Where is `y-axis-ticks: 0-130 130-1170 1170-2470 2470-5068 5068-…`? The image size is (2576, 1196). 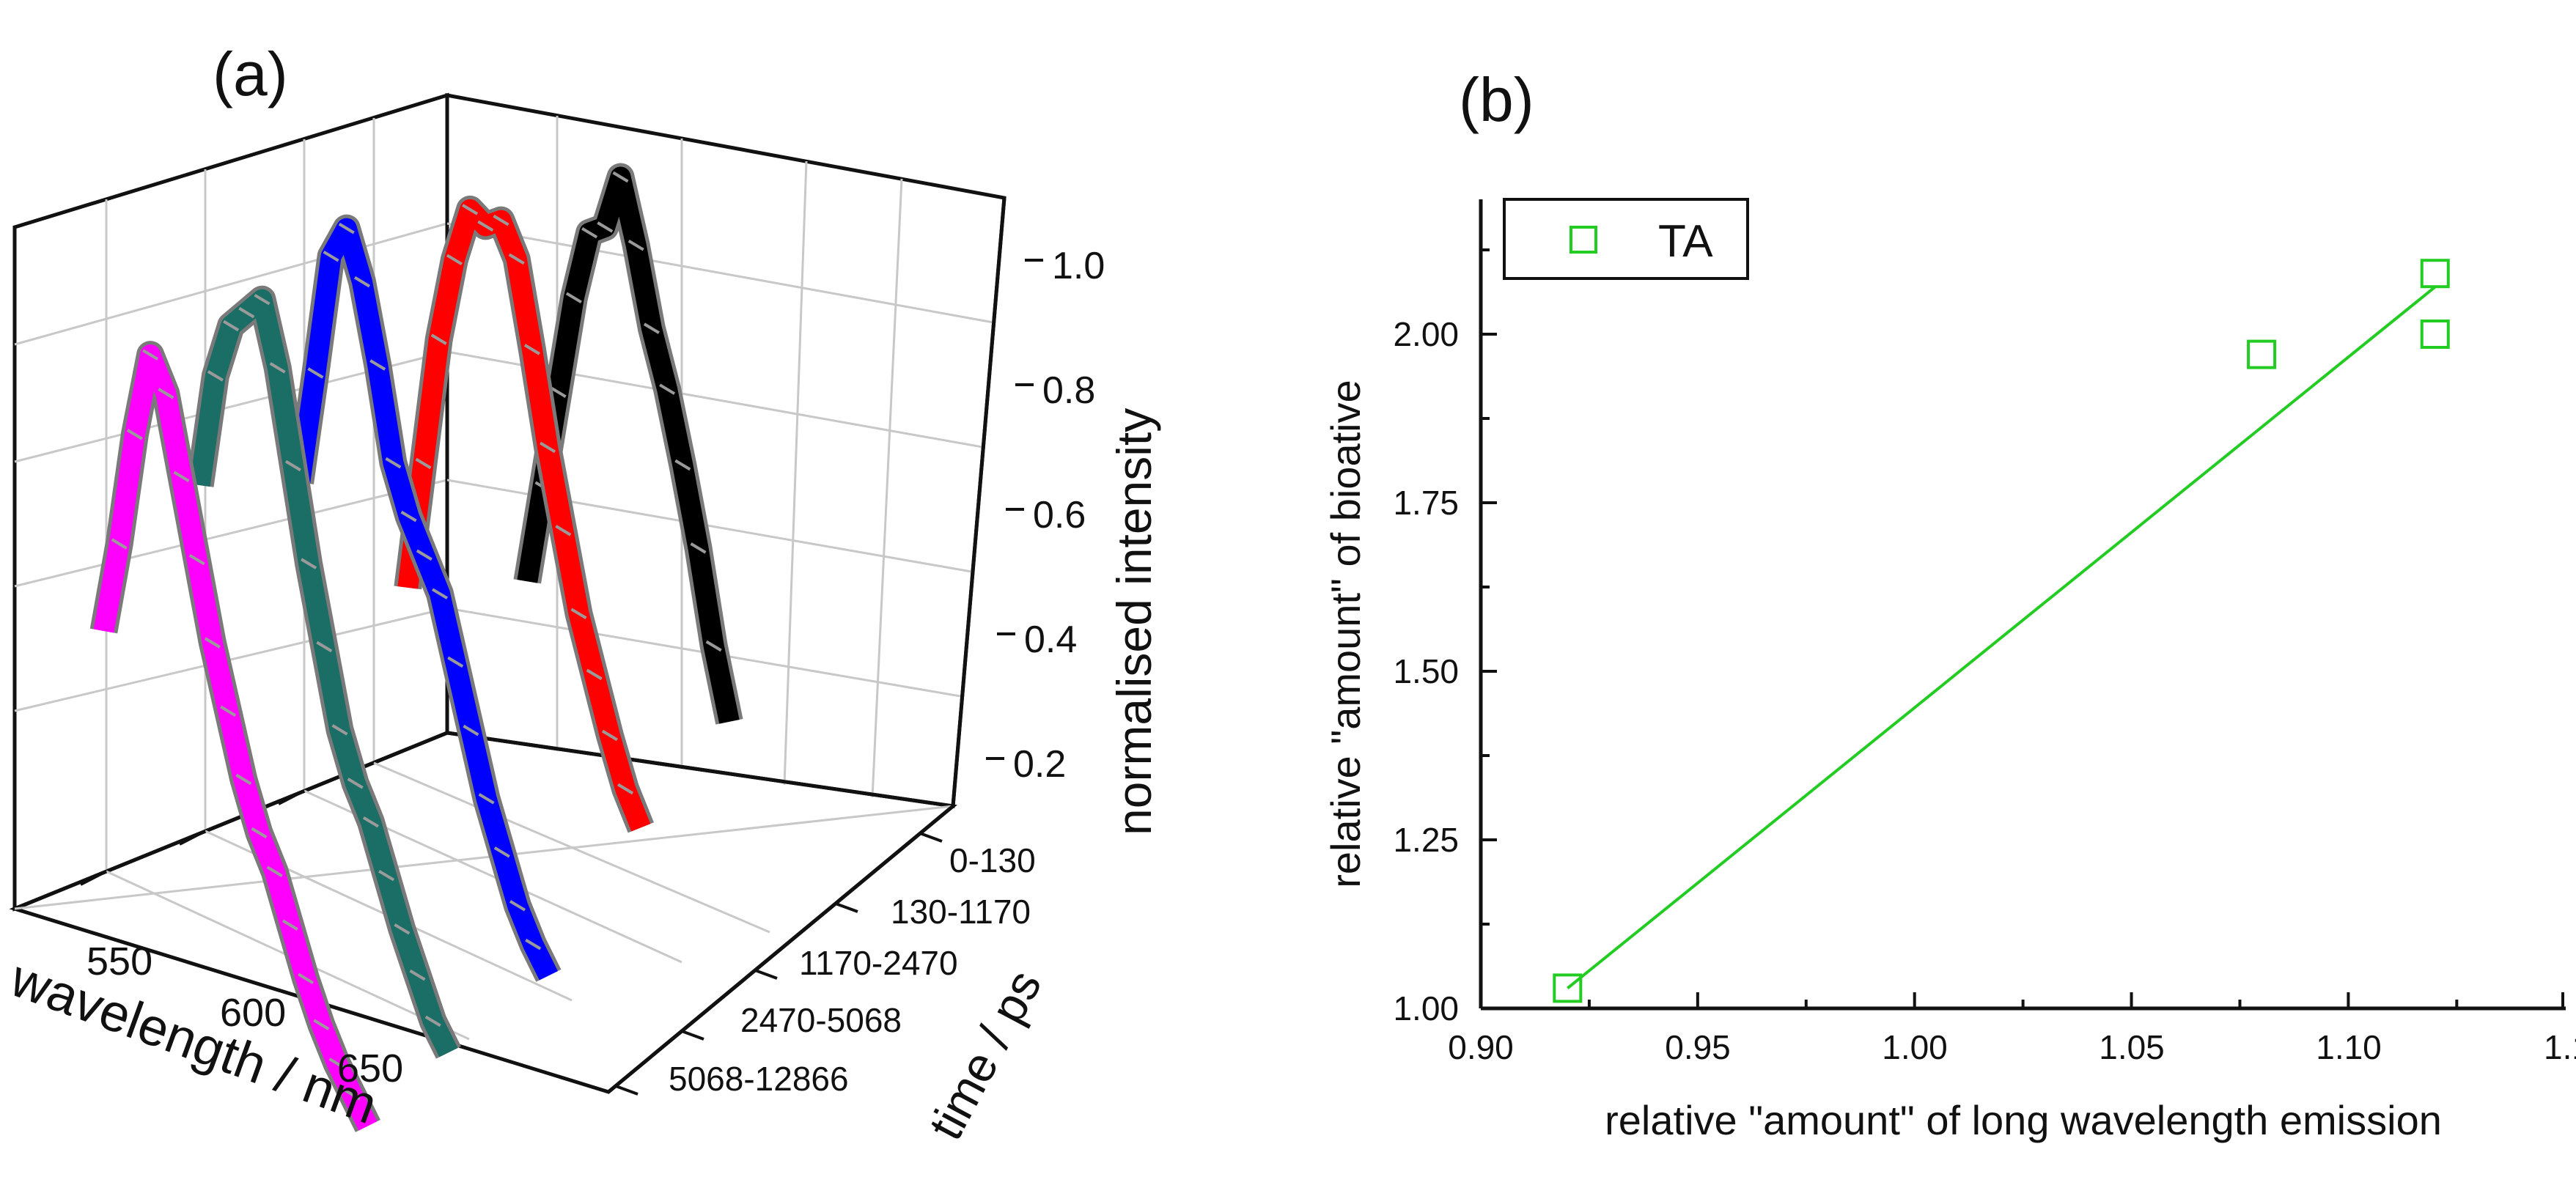 y-axis-ticks: 0-130 130-1170 1170-2470 2470-5068 5068-… is located at coordinates (825, 965).